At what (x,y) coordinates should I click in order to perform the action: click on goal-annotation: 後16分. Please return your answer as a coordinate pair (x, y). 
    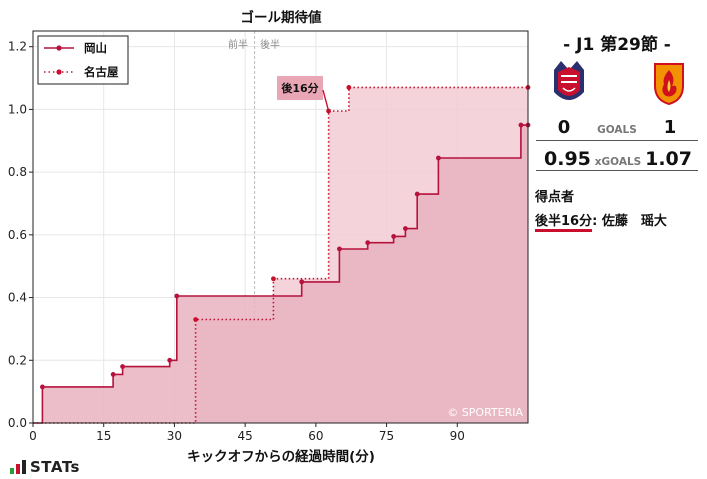
    Looking at the image, I should click on (303, 94).